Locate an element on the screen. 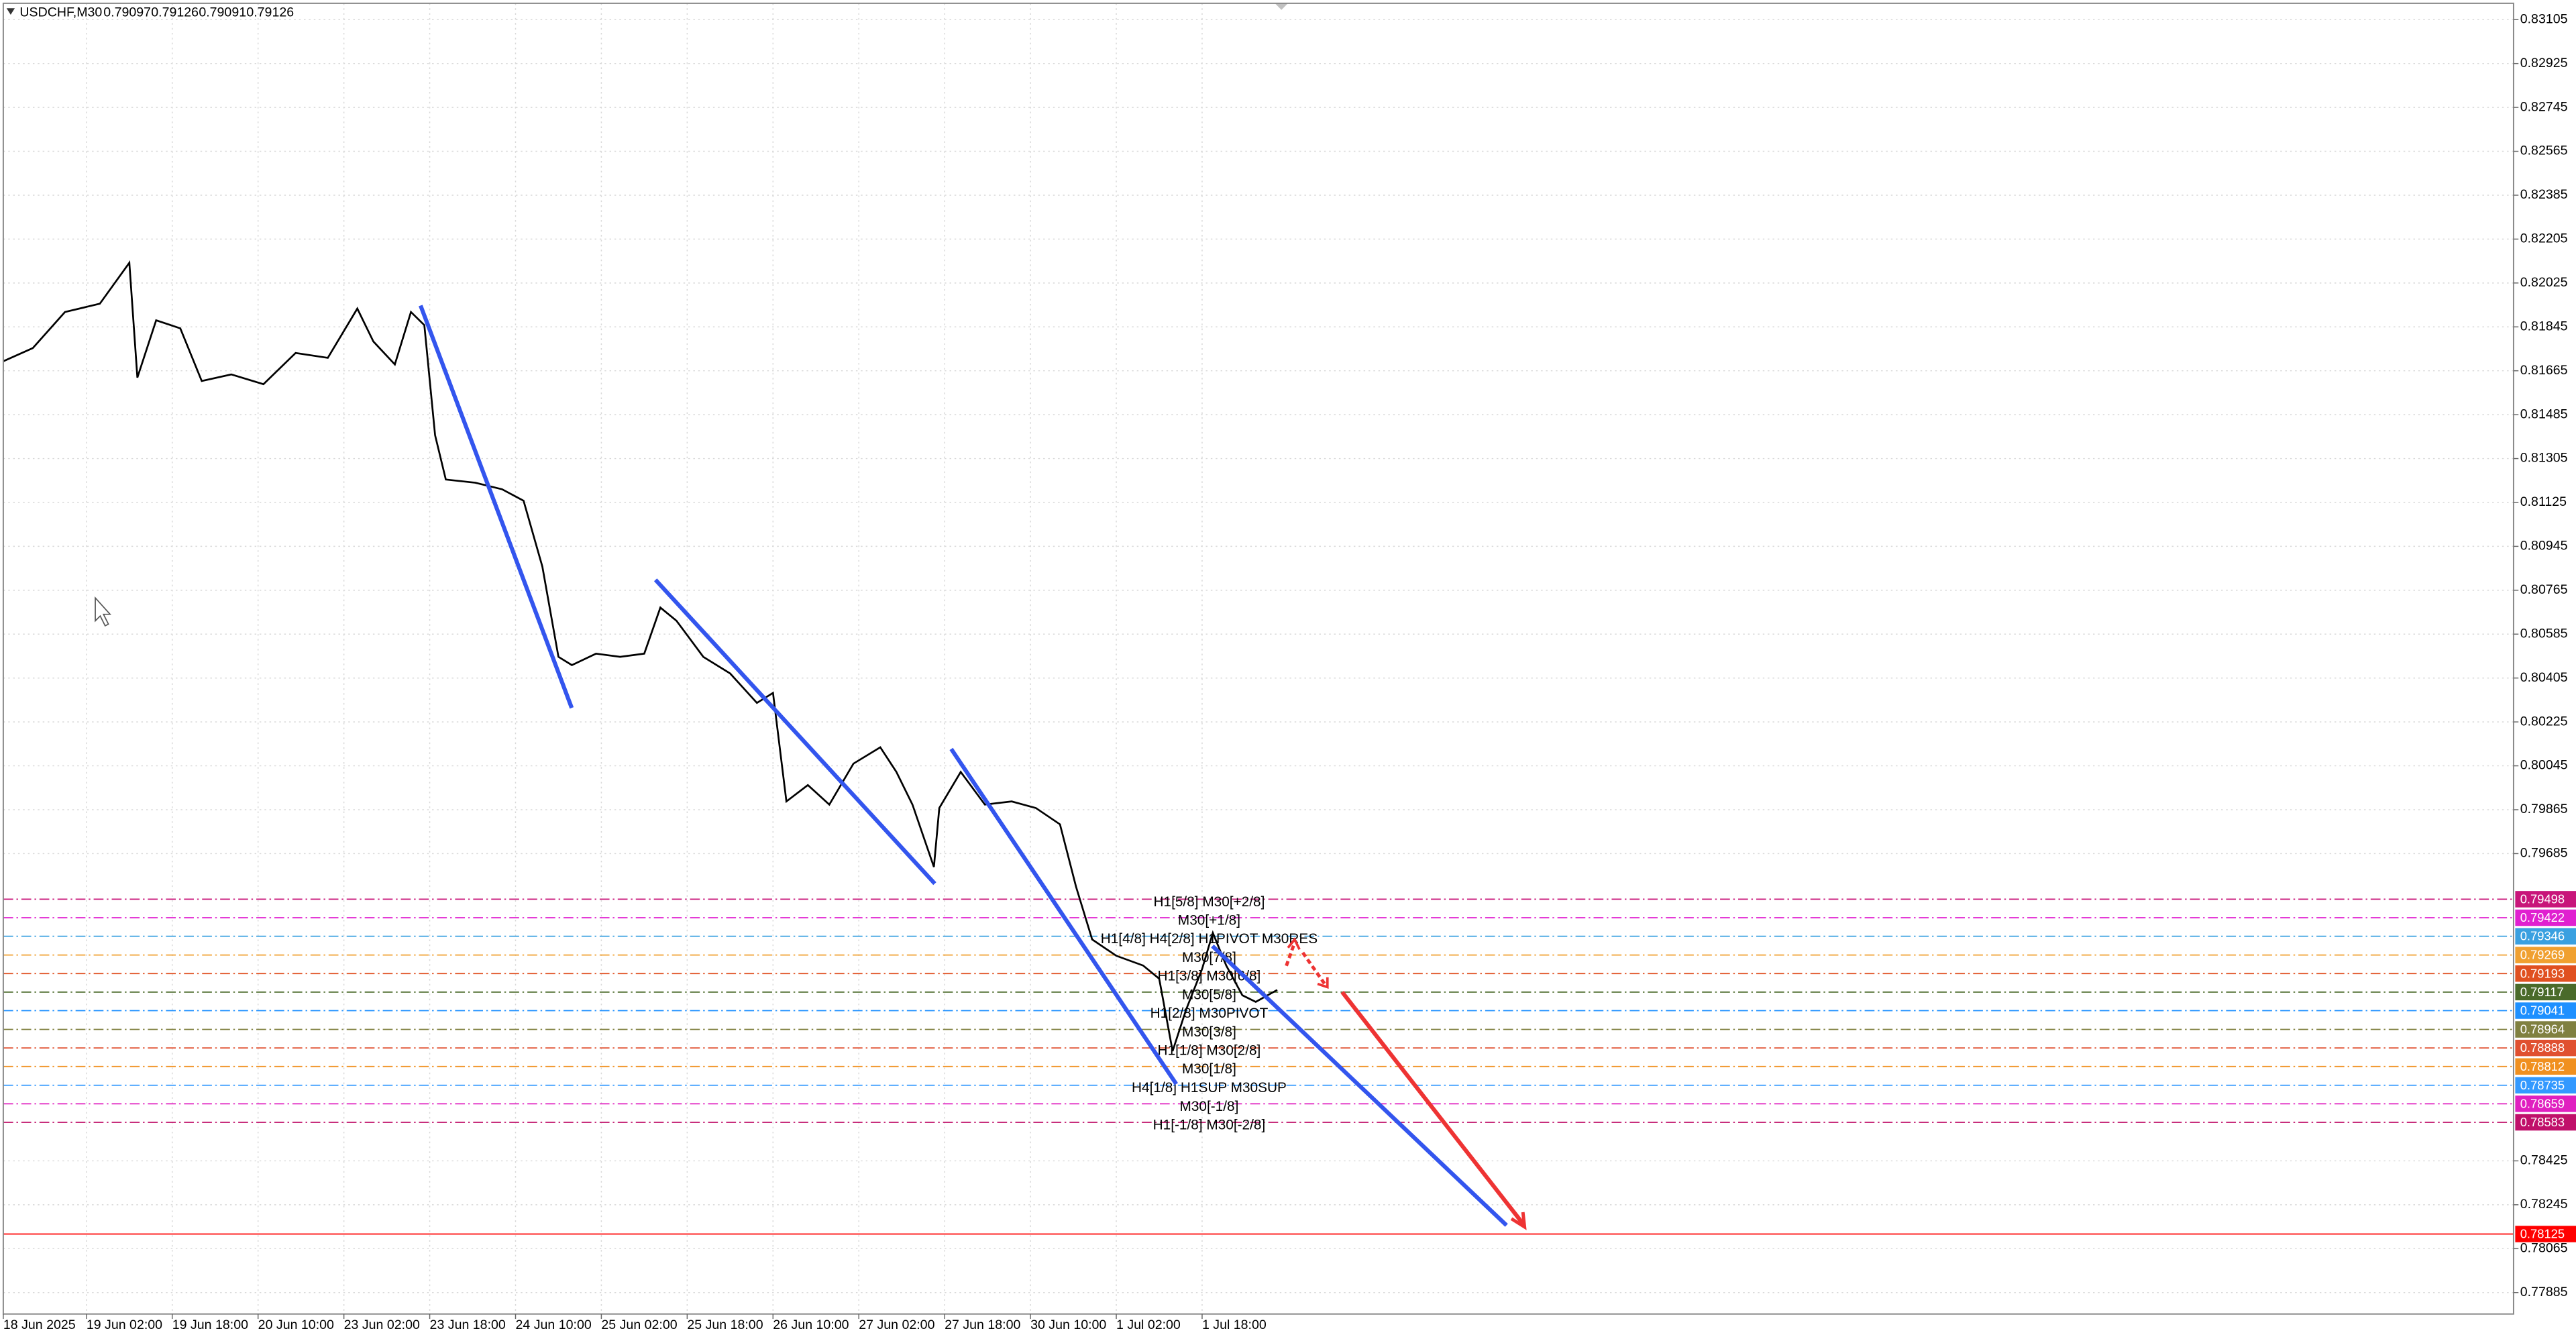 This screenshot has width=2576, height=1337. level-label: H1[1/8] M30[2/8] is located at coordinates (1209, 1051).